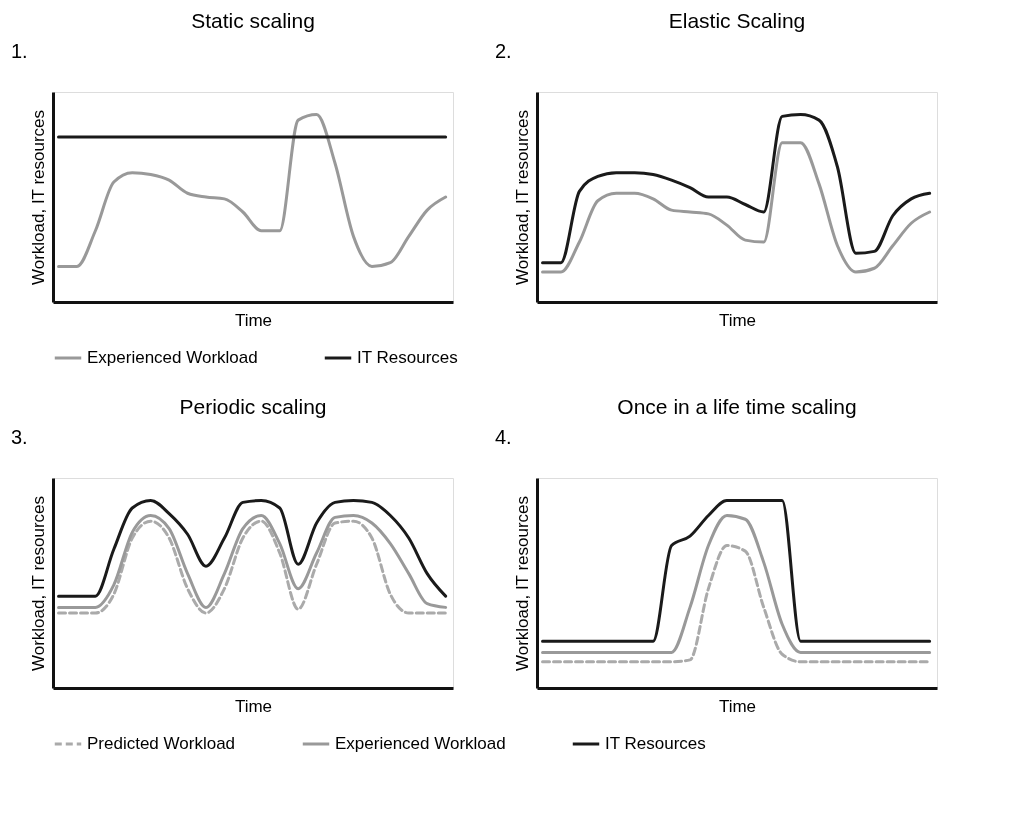 The image size is (1017, 830). What do you see at coordinates (503, 51) in the screenshot?
I see `text: 2.` at bounding box center [503, 51].